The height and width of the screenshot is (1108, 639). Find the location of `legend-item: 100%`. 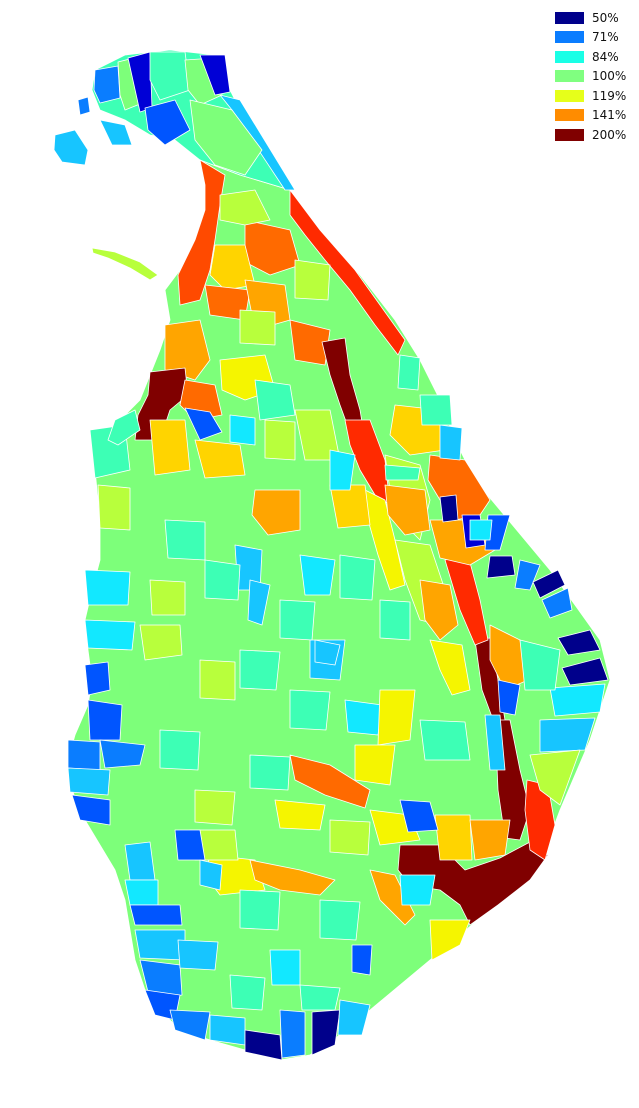

legend-item: 100% is located at coordinates (590, 77).